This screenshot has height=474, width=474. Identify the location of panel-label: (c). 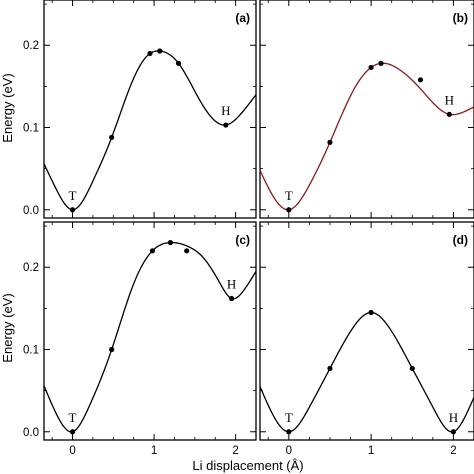
(242, 240).